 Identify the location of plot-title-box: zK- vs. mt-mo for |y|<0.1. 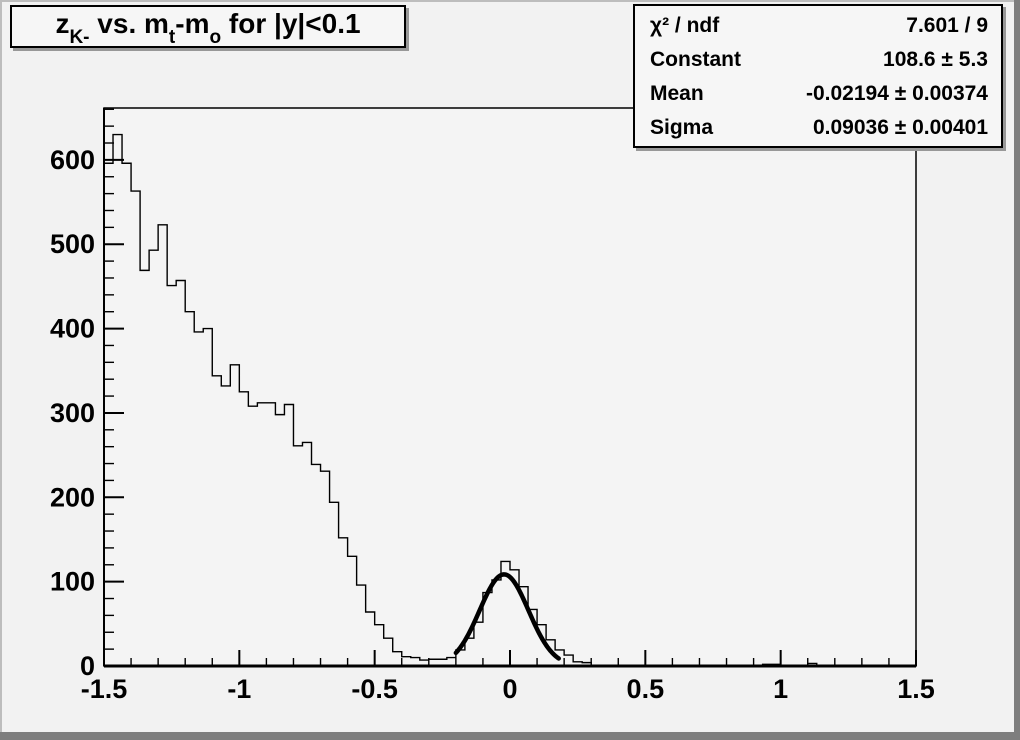
(208, 26).